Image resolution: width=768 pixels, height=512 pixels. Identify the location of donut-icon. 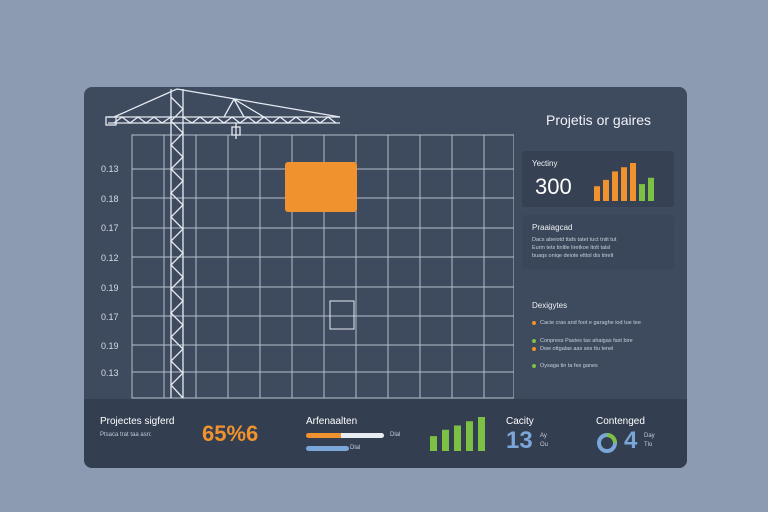
(607, 443).